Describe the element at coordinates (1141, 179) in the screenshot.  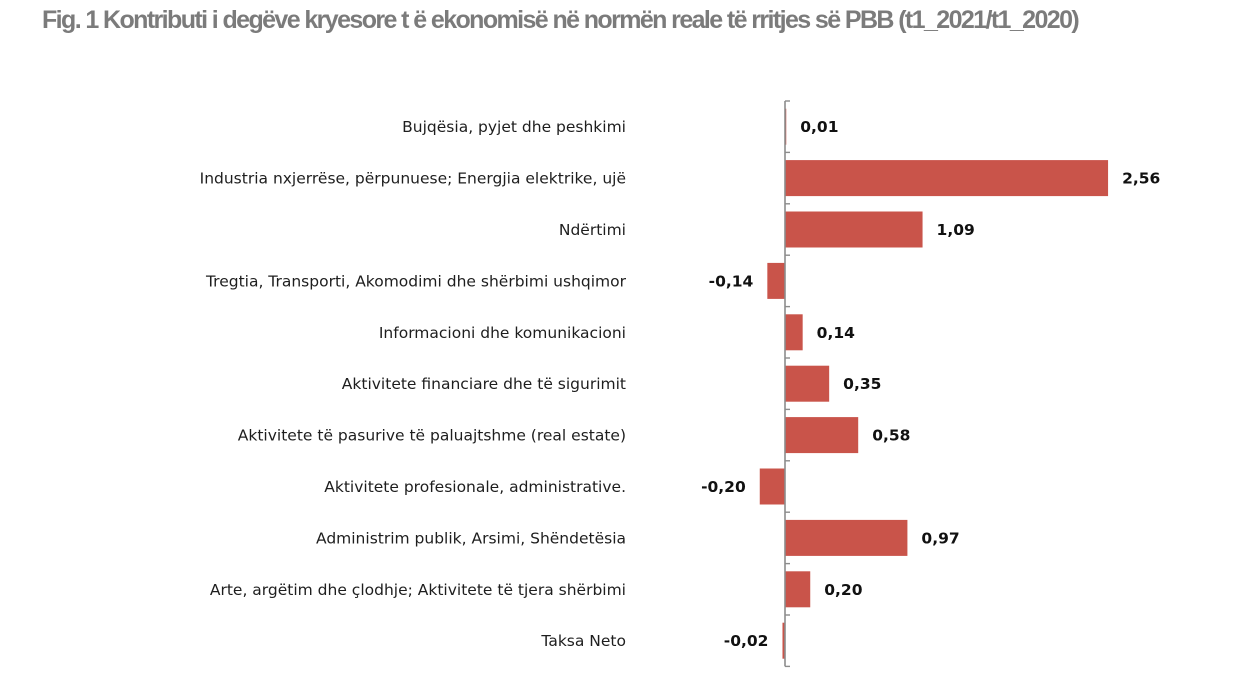
I see `data-label: 2,56` at that location.